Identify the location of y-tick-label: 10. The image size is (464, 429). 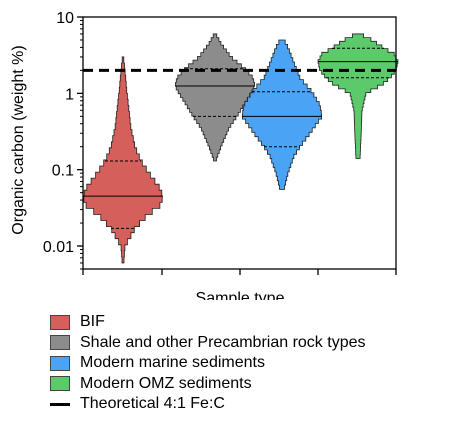
(65, 18).